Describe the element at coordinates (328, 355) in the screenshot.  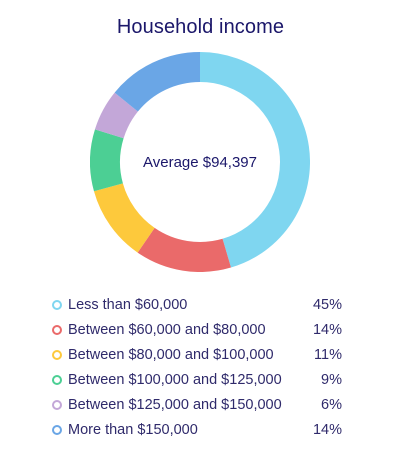
I see `legend-value: 11%` at that location.